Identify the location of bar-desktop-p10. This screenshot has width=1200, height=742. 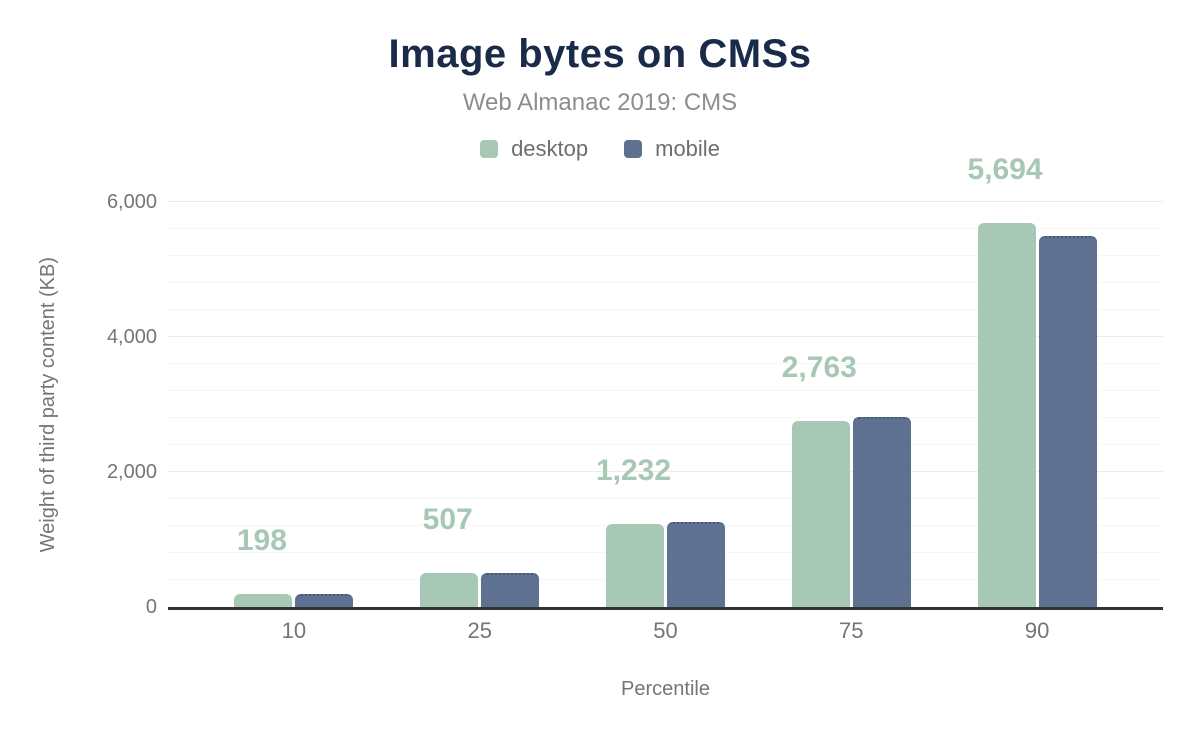
(263, 600).